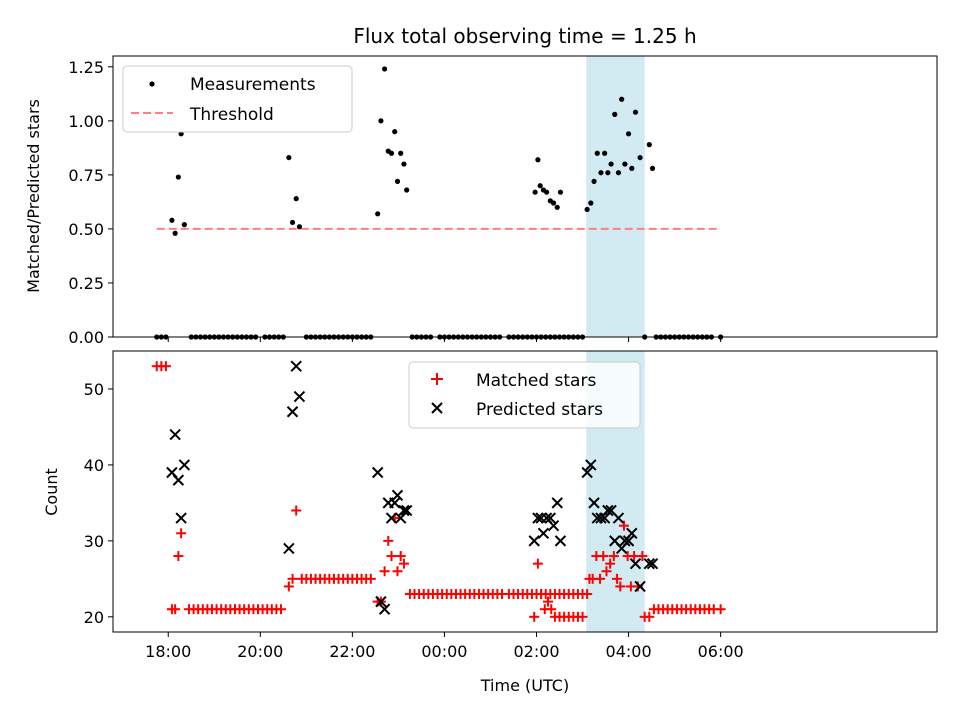 The width and height of the screenshot is (960, 720). What do you see at coordinates (86, 283) in the screenshot?
I see `top-y-tick-label: 0.25` at bounding box center [86, 283].